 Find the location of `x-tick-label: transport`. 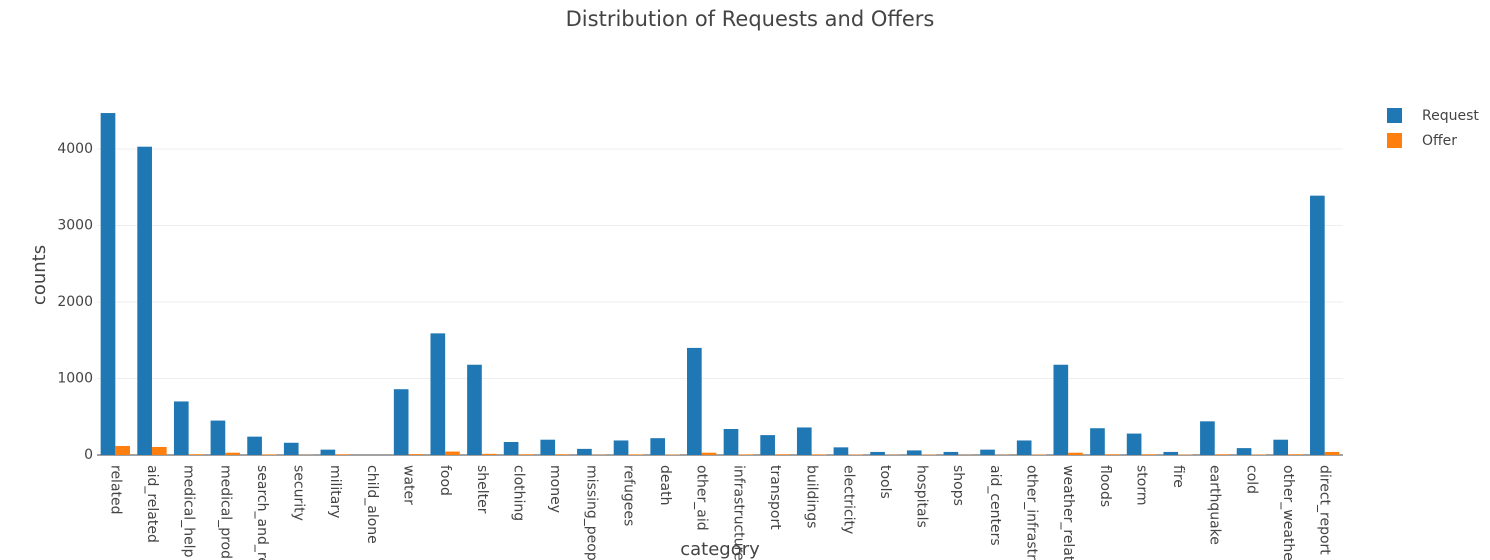

x-tick-label: transport is located at coordinates (775, 497).